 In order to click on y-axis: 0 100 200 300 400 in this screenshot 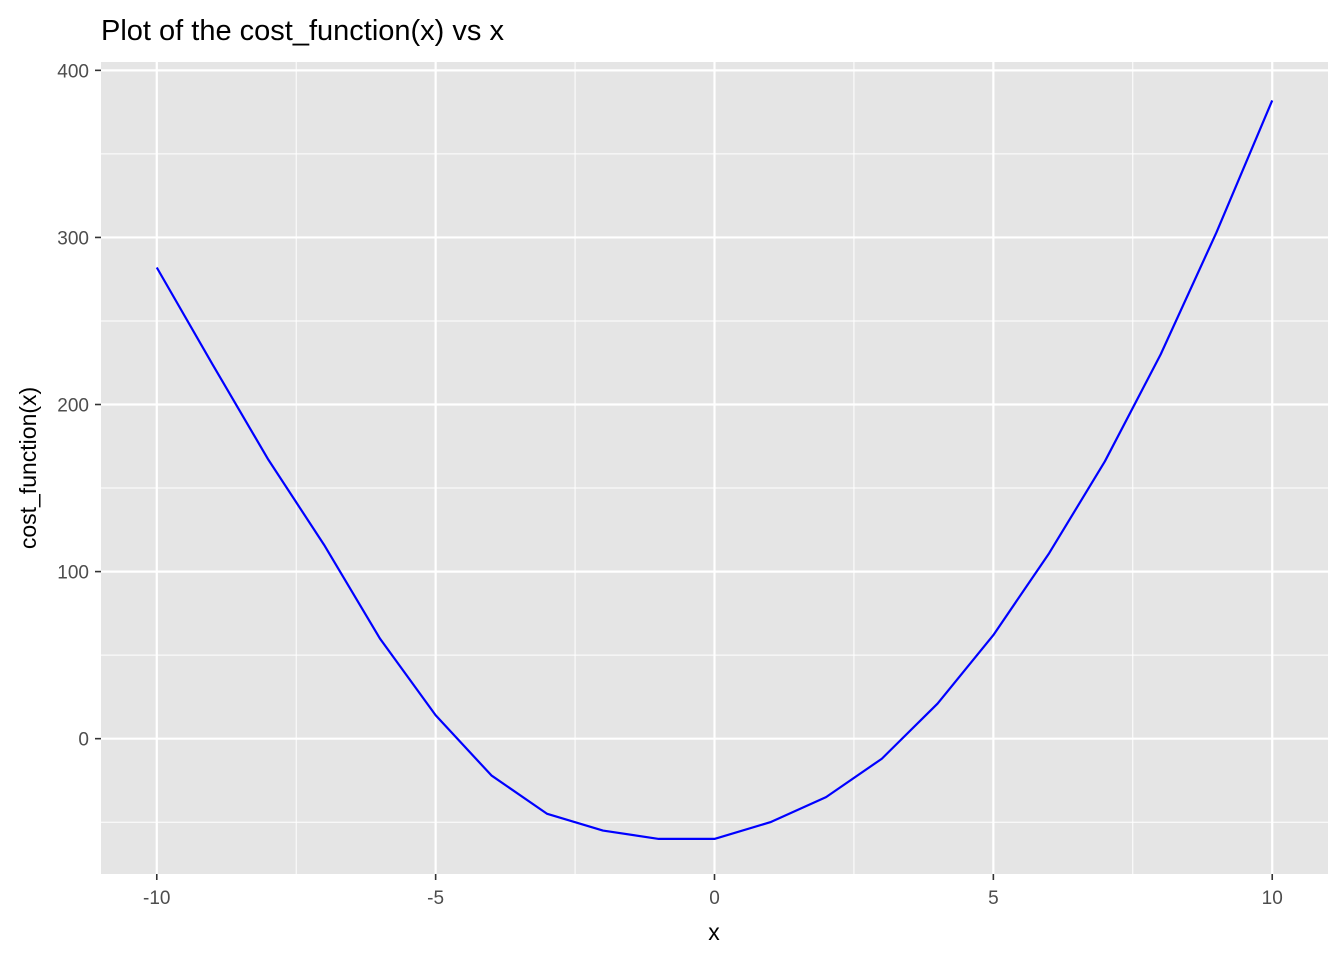, I will do `click(79, 406)`.